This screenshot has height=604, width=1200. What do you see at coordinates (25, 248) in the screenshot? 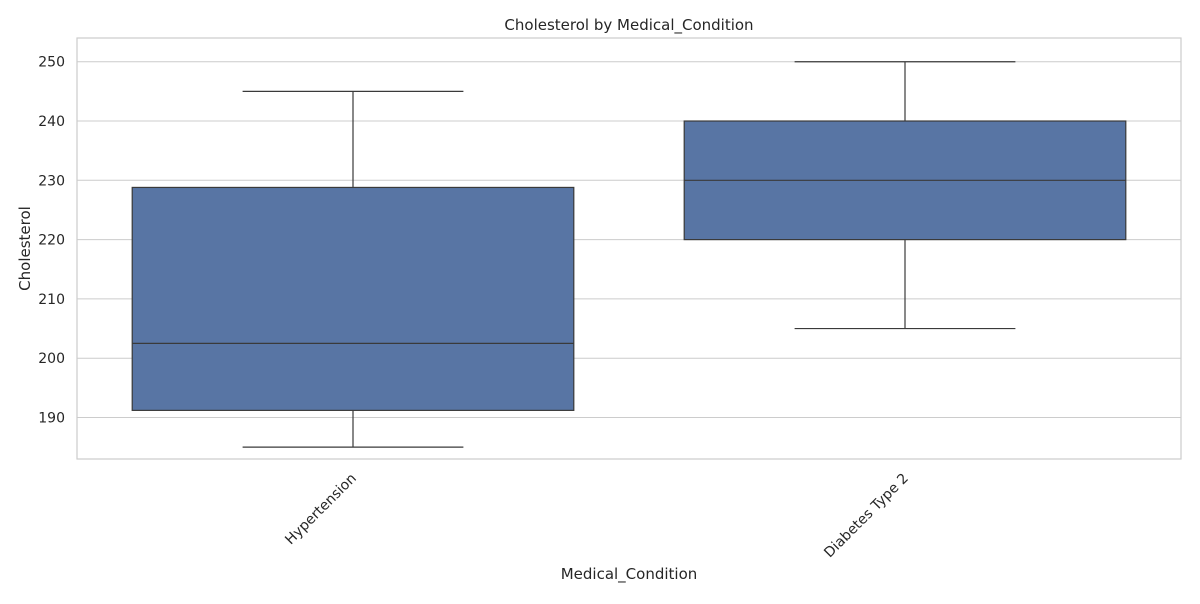
I see `y-axis-label: Cholesterol` at bounding box center [25, 248].